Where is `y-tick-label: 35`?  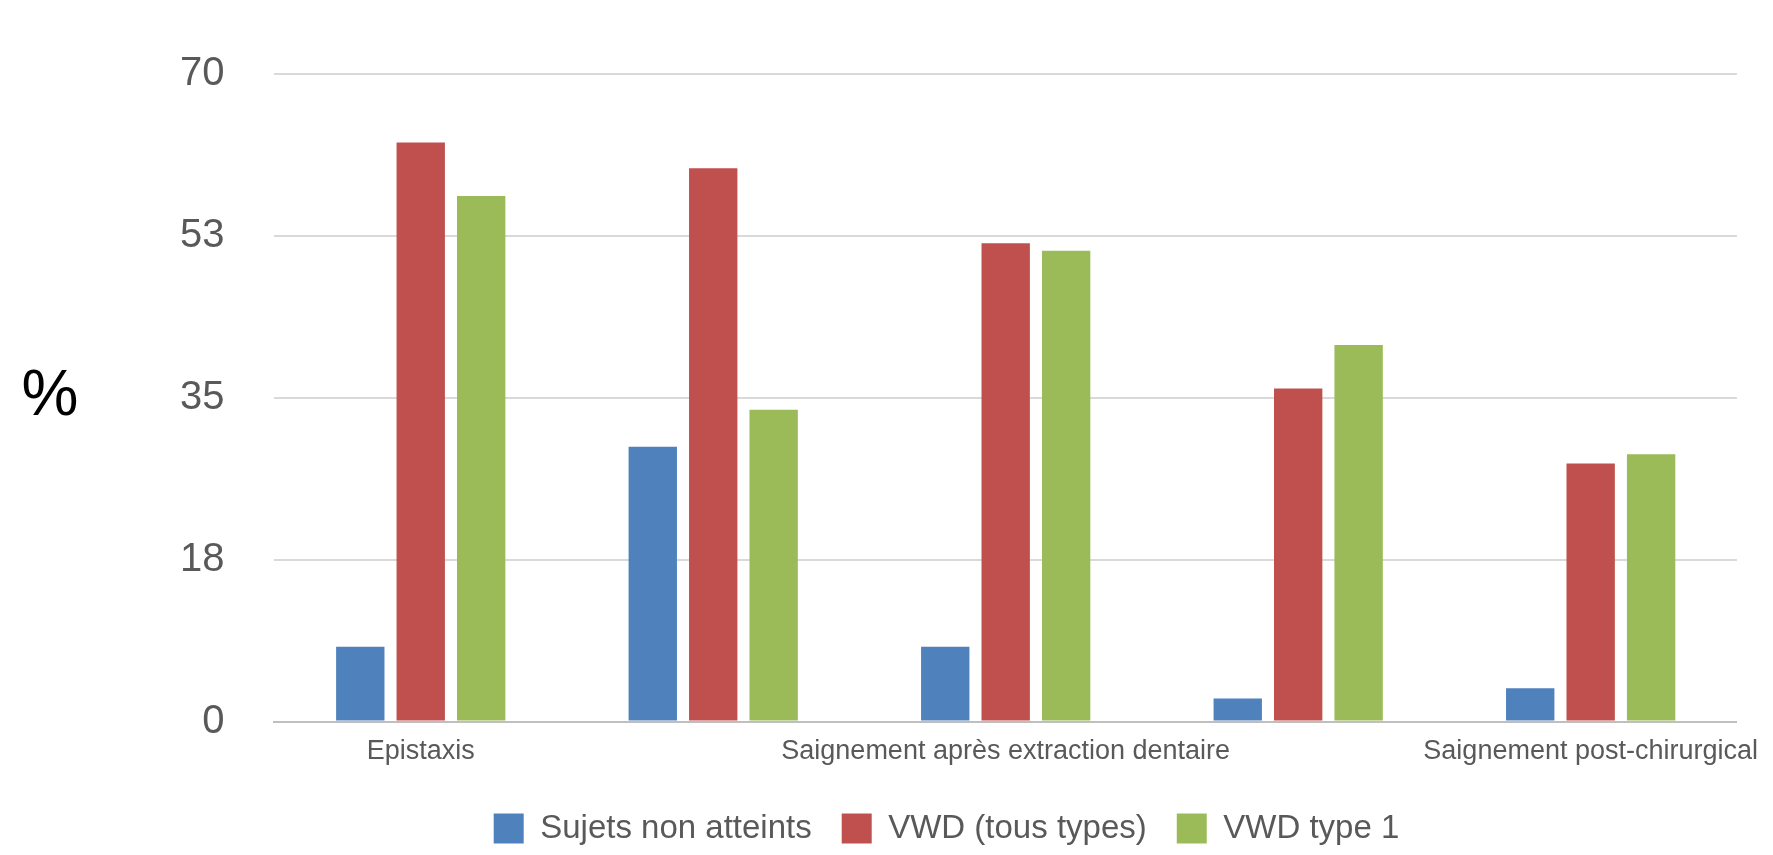
y-tick-label: 35 is located at coordinates (202, 394).